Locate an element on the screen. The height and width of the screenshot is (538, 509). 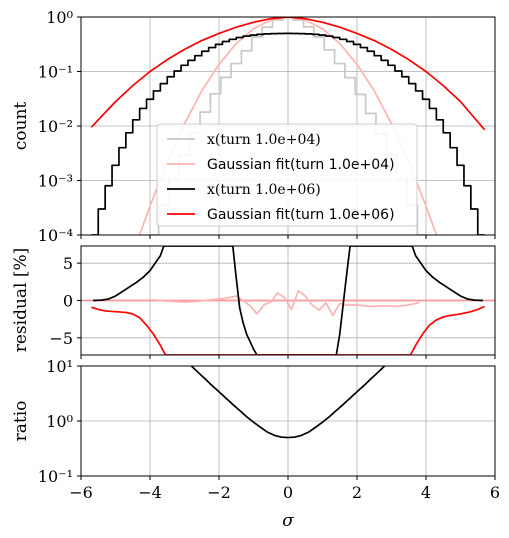
legend-box is located at coordinates (287, 175).